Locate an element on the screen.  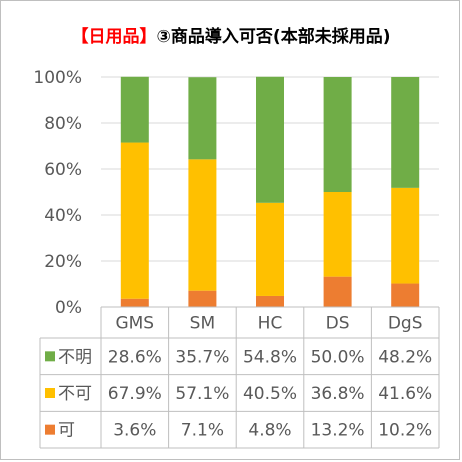
data-label: 50.0% is located at coordinates (338, 357).